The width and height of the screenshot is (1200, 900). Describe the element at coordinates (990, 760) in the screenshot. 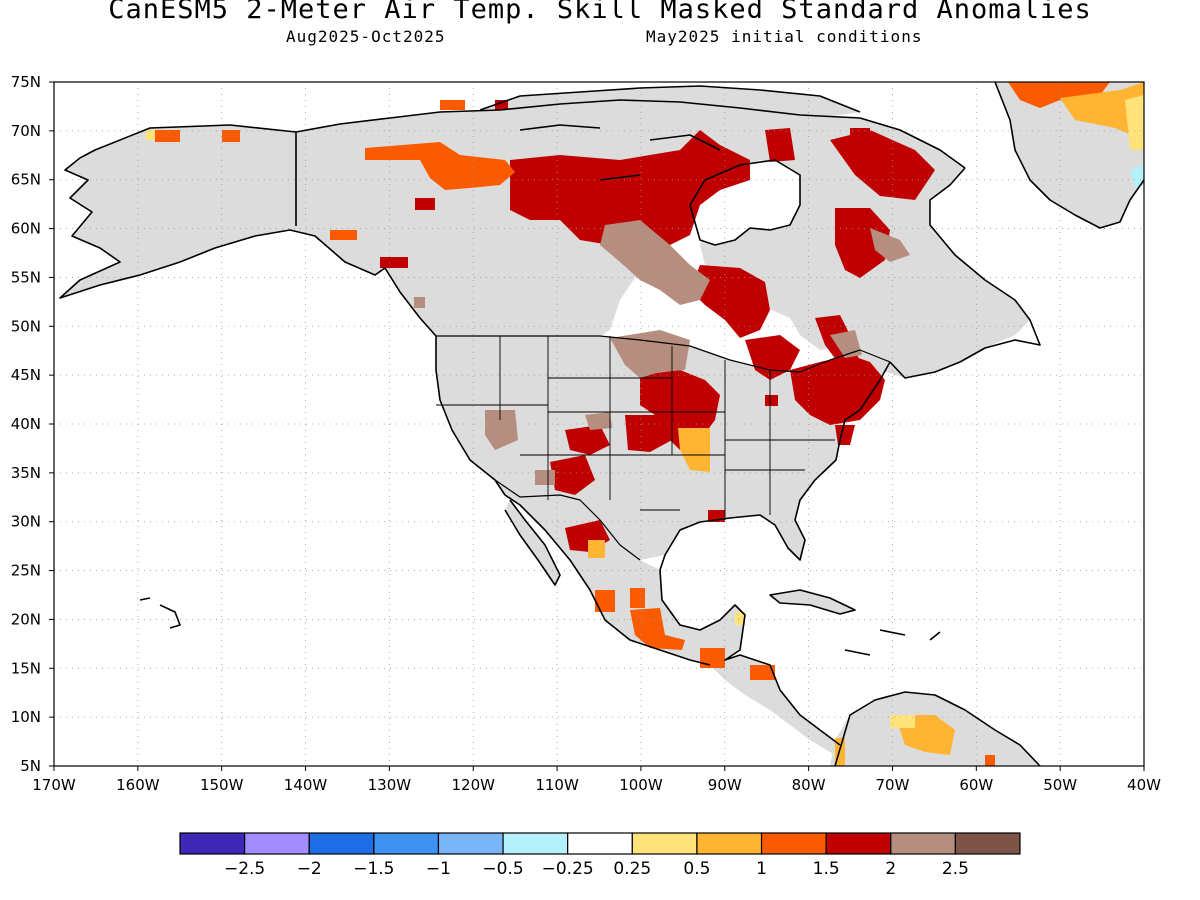

I see `anomaly-orange-central-america` at that location.